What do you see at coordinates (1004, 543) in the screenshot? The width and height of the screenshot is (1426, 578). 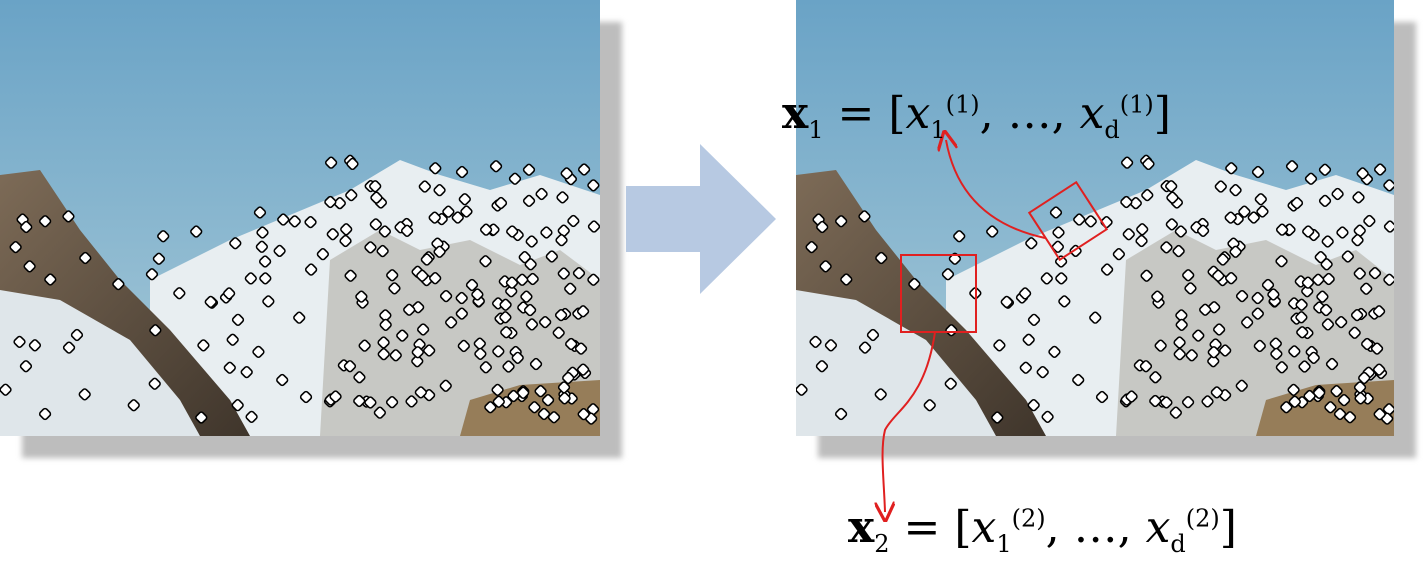 I see `component-index: 1` at bounding box center [1004, 543].